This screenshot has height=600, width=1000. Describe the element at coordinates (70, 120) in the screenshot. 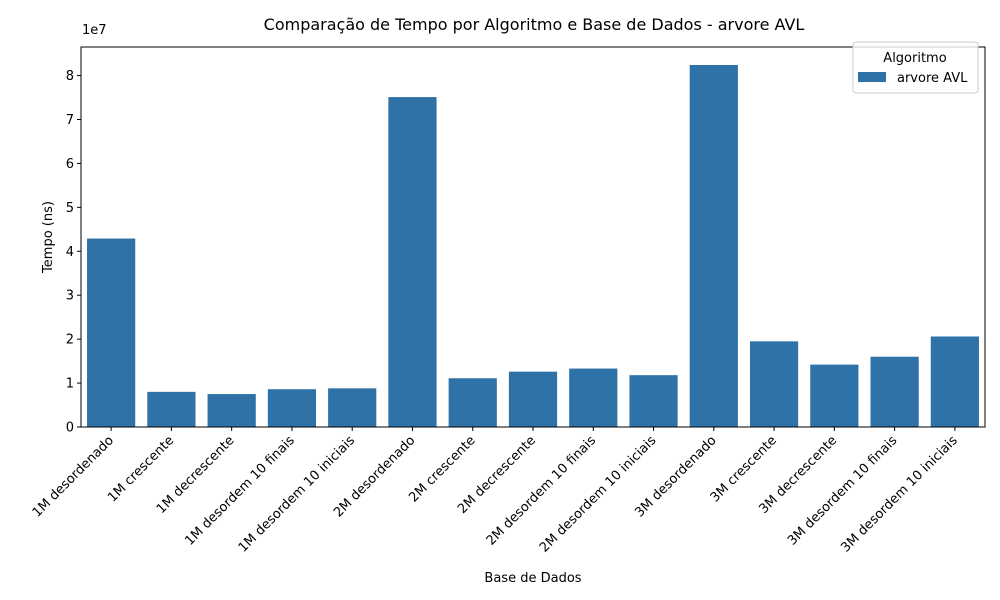

I see `y-tick-label: 7` at that location.